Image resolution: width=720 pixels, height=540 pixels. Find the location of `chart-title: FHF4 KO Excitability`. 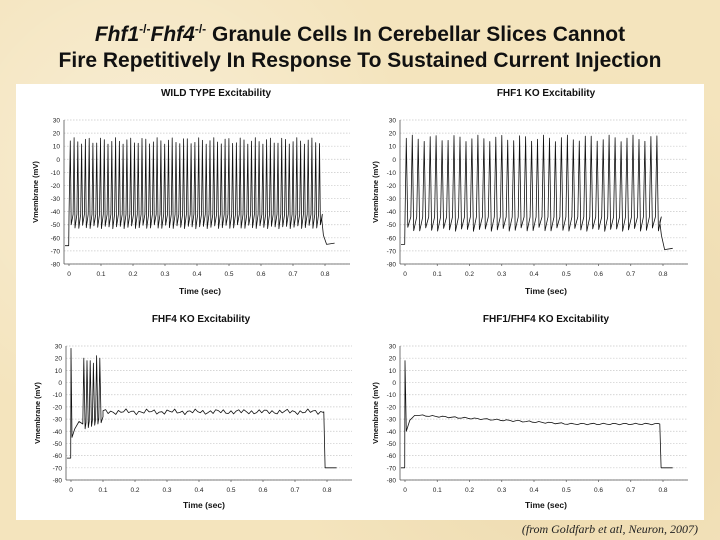

chart-title: FHF4 KO Excitability is located at coordinates (201, 319).